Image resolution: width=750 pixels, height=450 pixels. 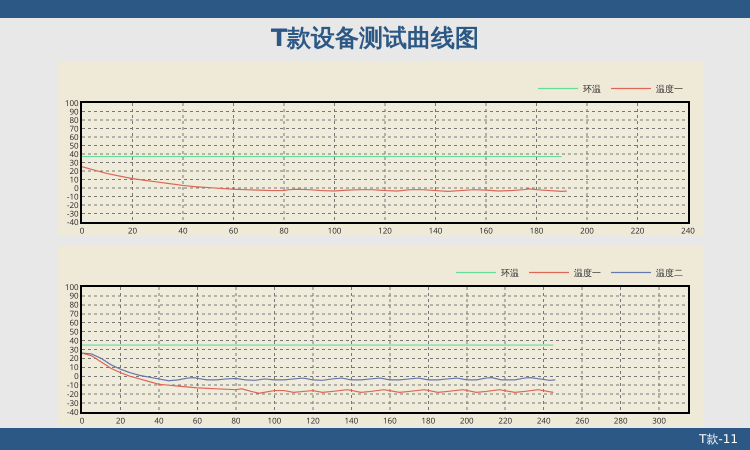 I want to click on x-tick-label: 280, so click(x=621, y=420).